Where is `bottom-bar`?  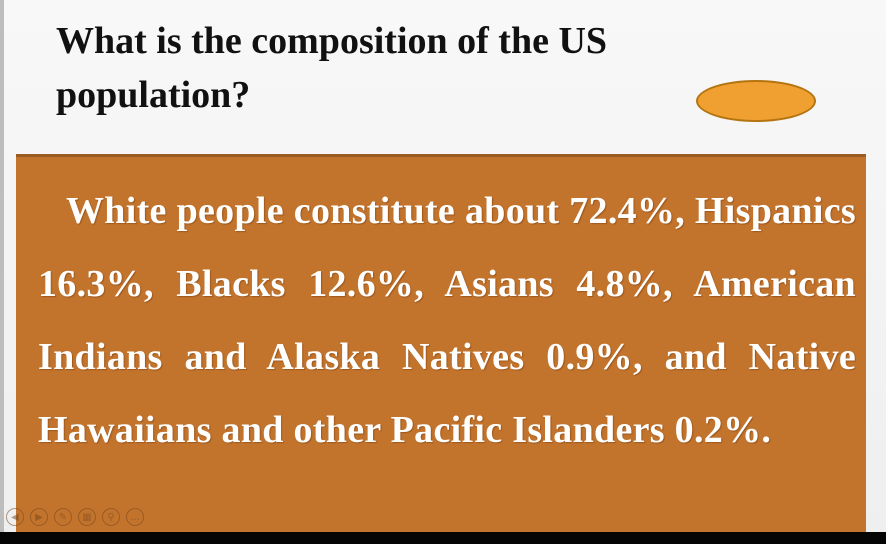
bottom-bar is located at coordinates (443, 538).